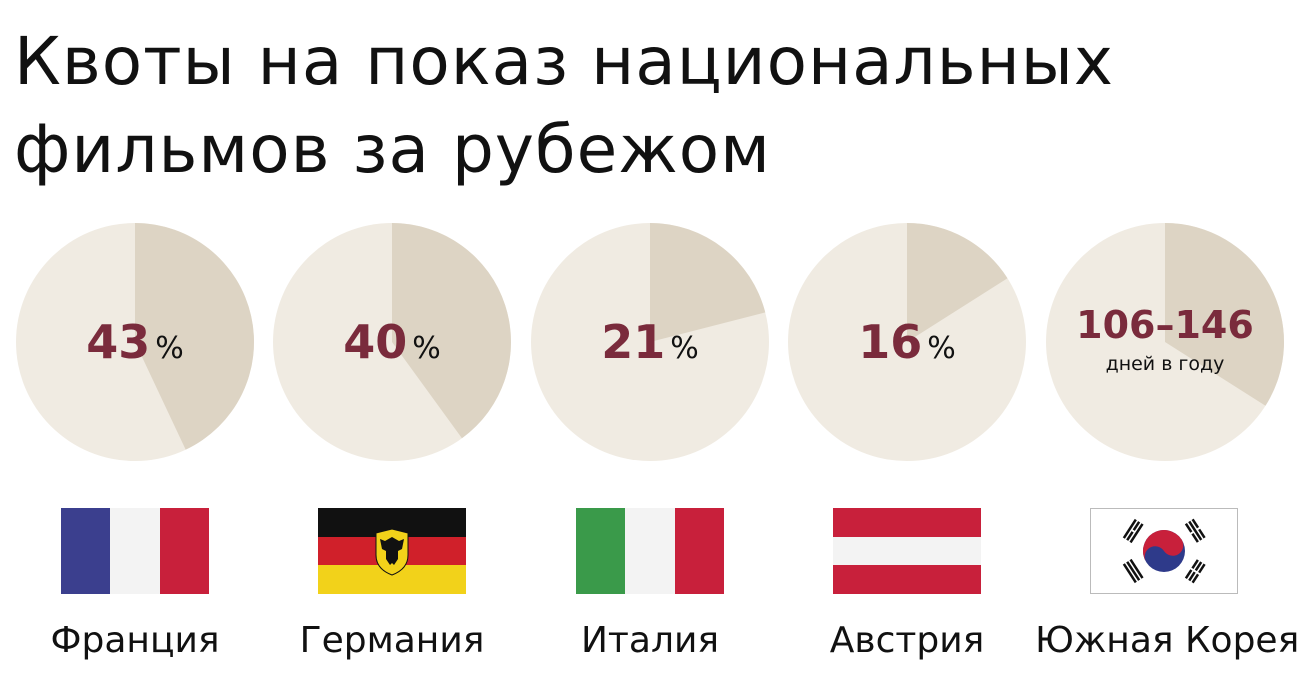  What do you see at coordinates (650, 342) in the screenshot?
I see `pie-value-italy: 21%` at bounding box center [650, 342].